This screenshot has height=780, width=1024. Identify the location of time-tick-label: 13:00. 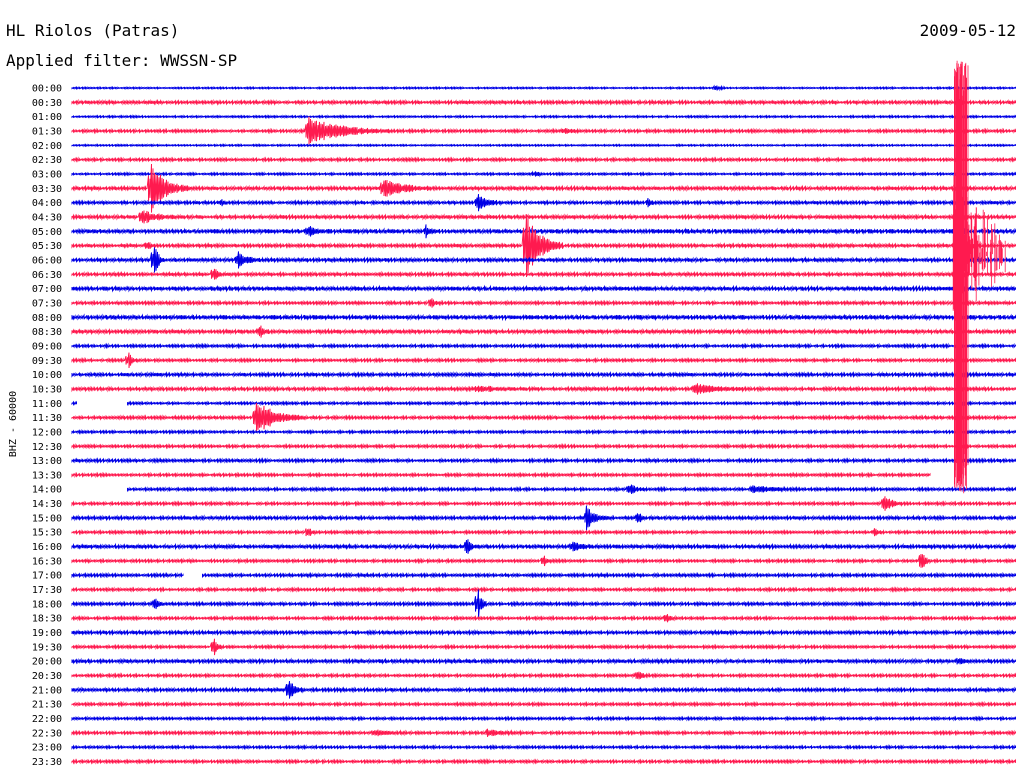
(47, 461).